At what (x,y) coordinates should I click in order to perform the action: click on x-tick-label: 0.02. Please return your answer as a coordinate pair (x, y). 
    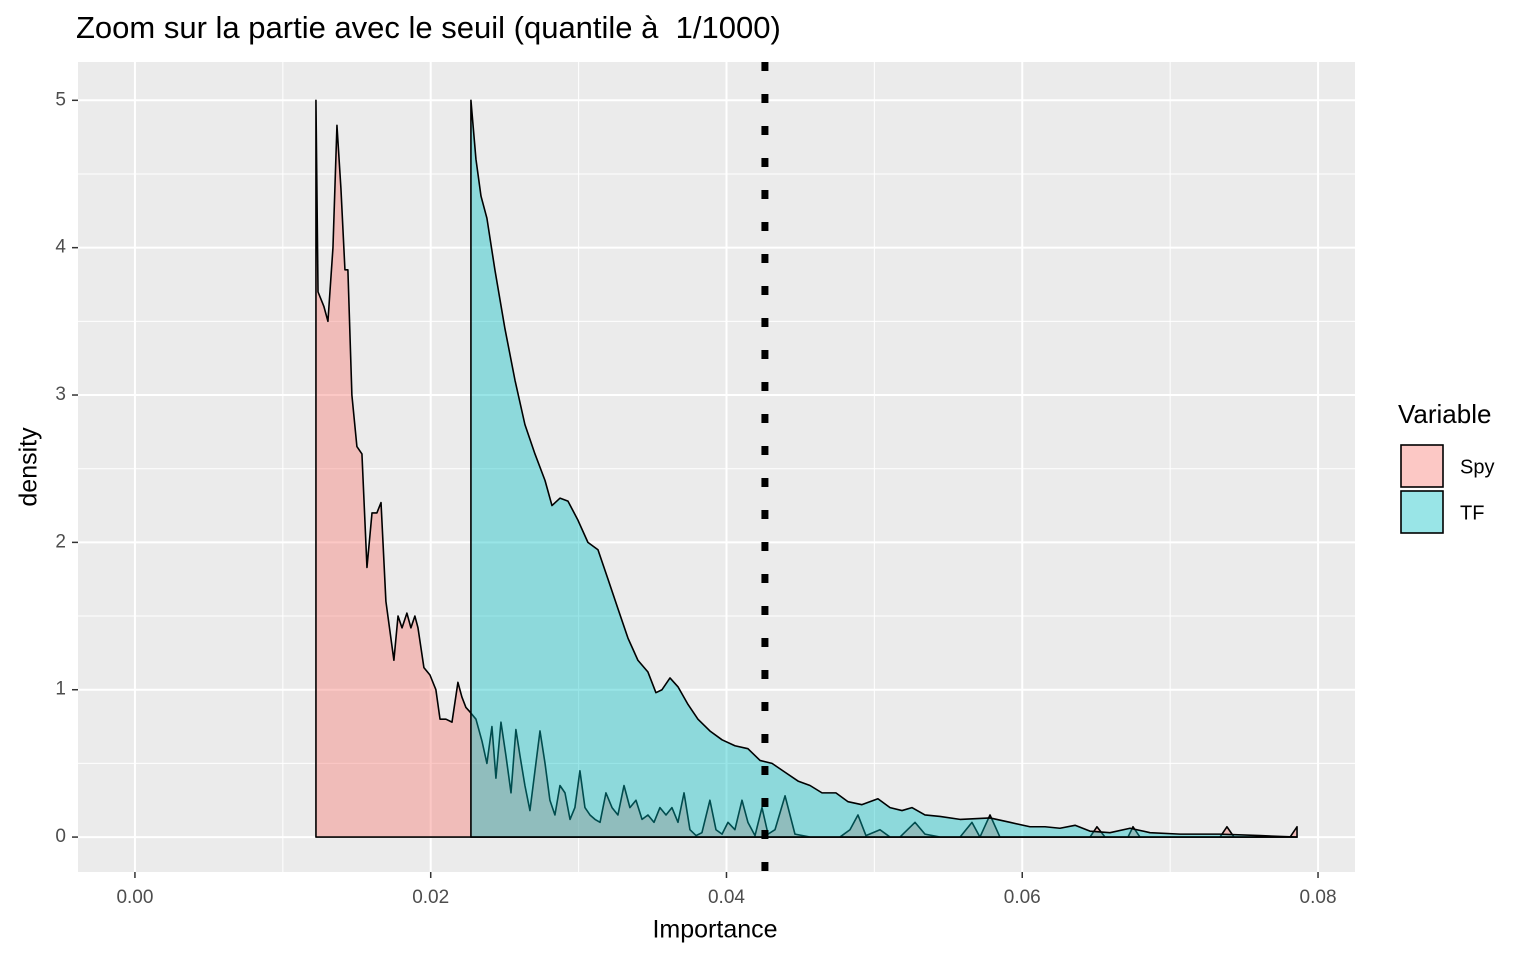
    Looking at the image, I should click on (430, 897).